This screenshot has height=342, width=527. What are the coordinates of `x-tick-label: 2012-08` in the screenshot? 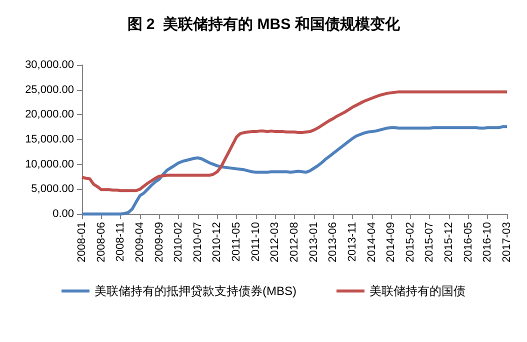 It's located at (294, 242).